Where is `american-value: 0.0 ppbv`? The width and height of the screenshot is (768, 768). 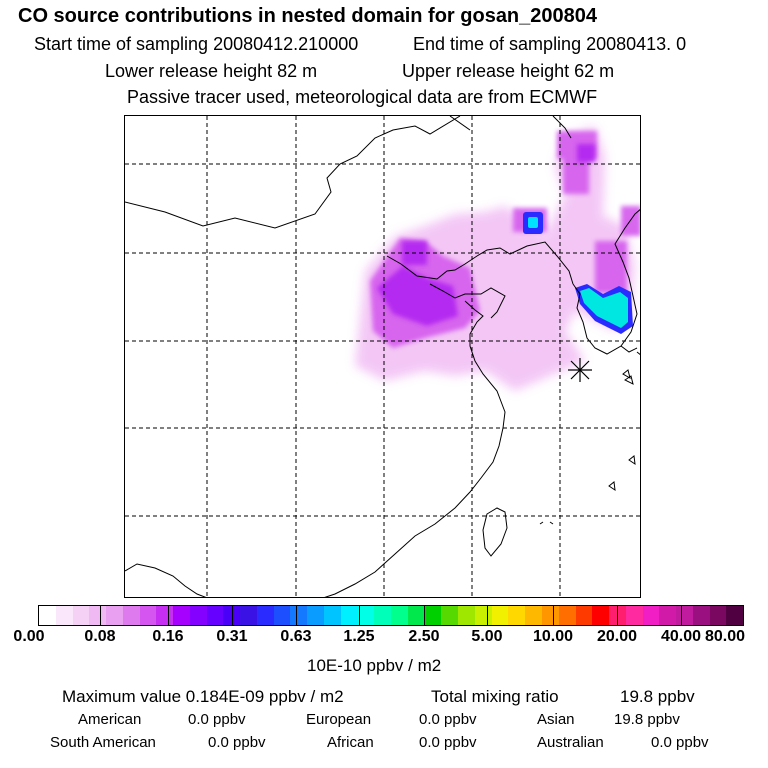
american-value: 0.0 ppbv is located at coordinates (217, 719).